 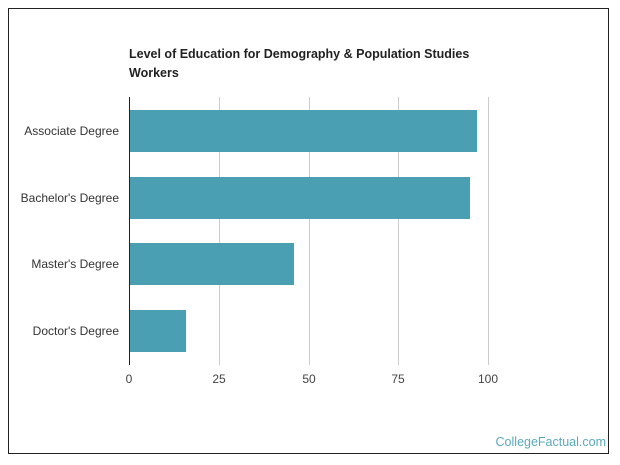 I want to click on bar-associate-degree, so click(x=303, y=131).